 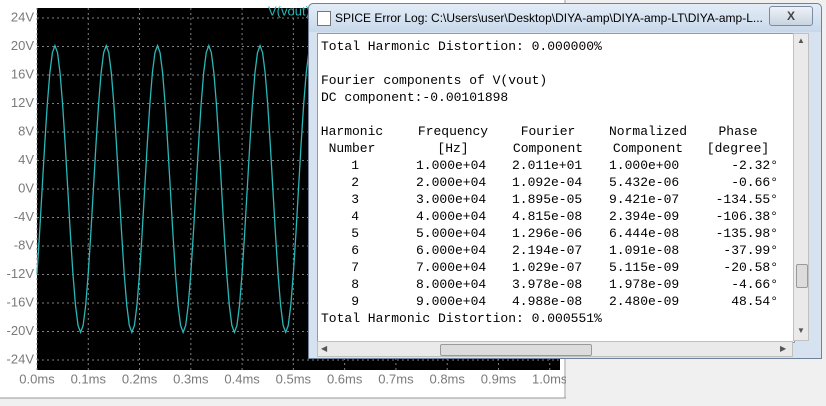 What do you see at coordinates (352, 148) in the screenshot?
I see `log-text-line: Number` at bounding box center [352, 148].